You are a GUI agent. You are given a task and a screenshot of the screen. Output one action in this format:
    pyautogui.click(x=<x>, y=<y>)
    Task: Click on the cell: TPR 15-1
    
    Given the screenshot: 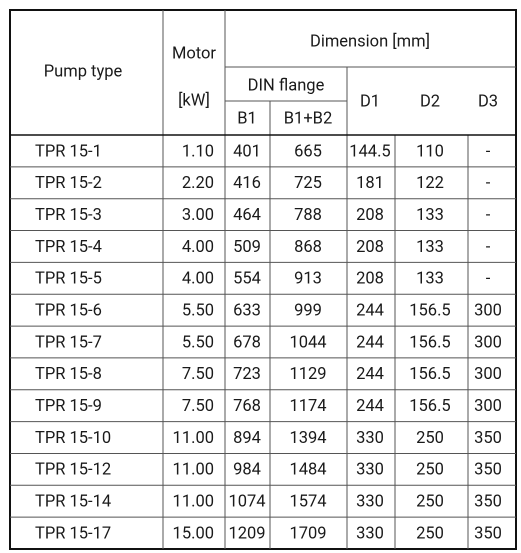 What is the action you would take?
    pyautogui.click(x=68, y=151)
    